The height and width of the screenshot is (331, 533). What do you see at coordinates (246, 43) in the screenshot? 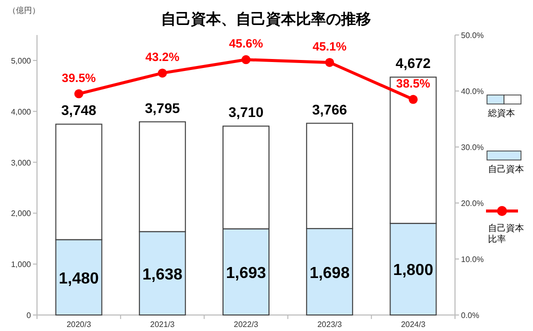
I see `data-label: 45.6%` at bounding box center [246, 43].